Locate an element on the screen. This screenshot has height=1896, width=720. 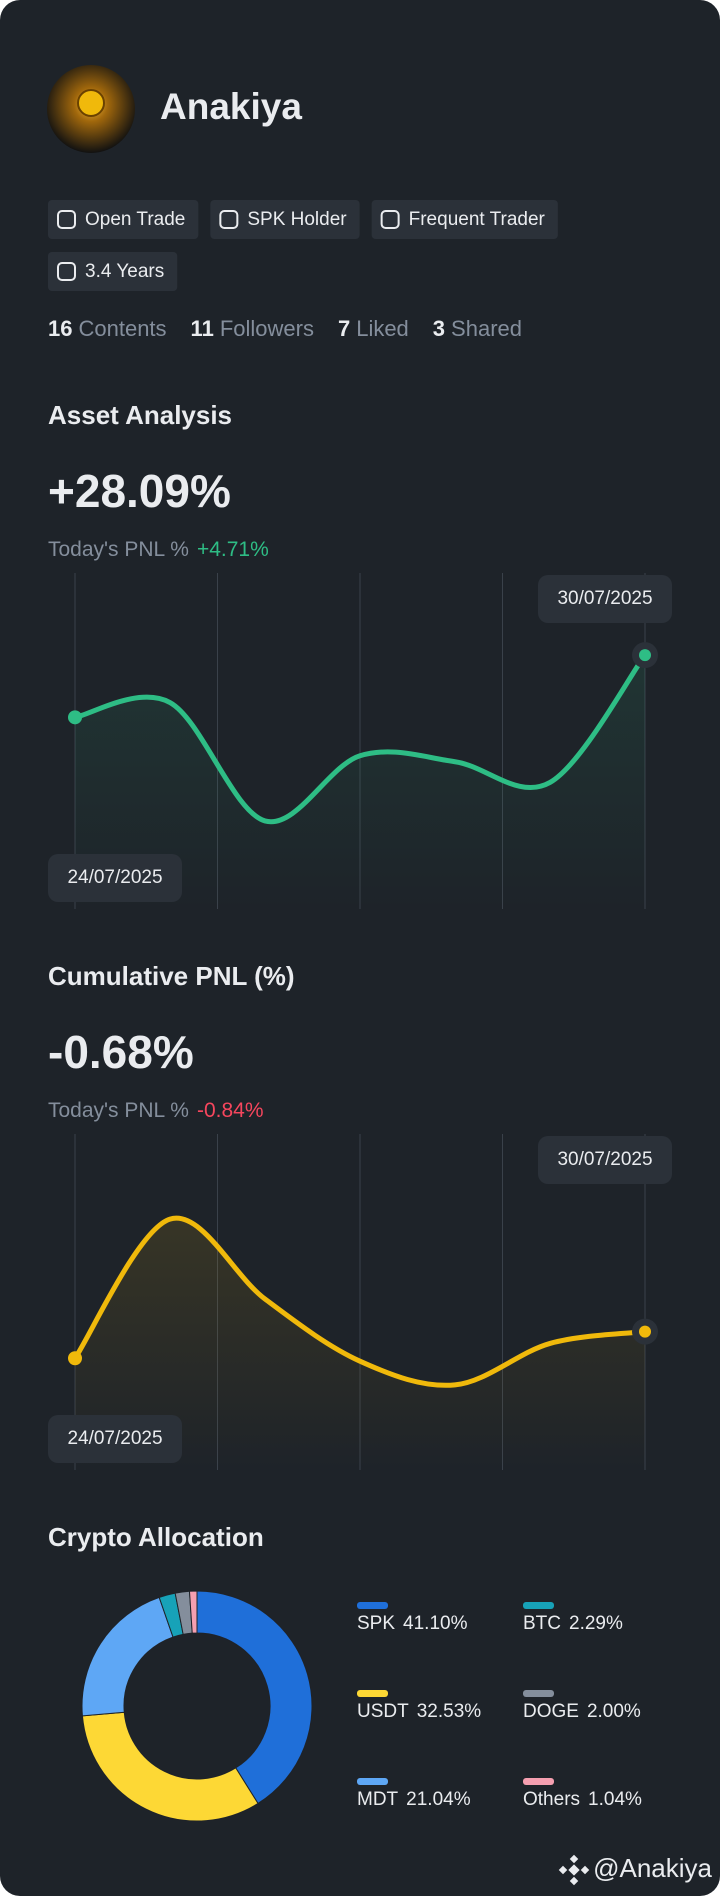
pnl-value: +4.71% is located at coordinates (233, 549).